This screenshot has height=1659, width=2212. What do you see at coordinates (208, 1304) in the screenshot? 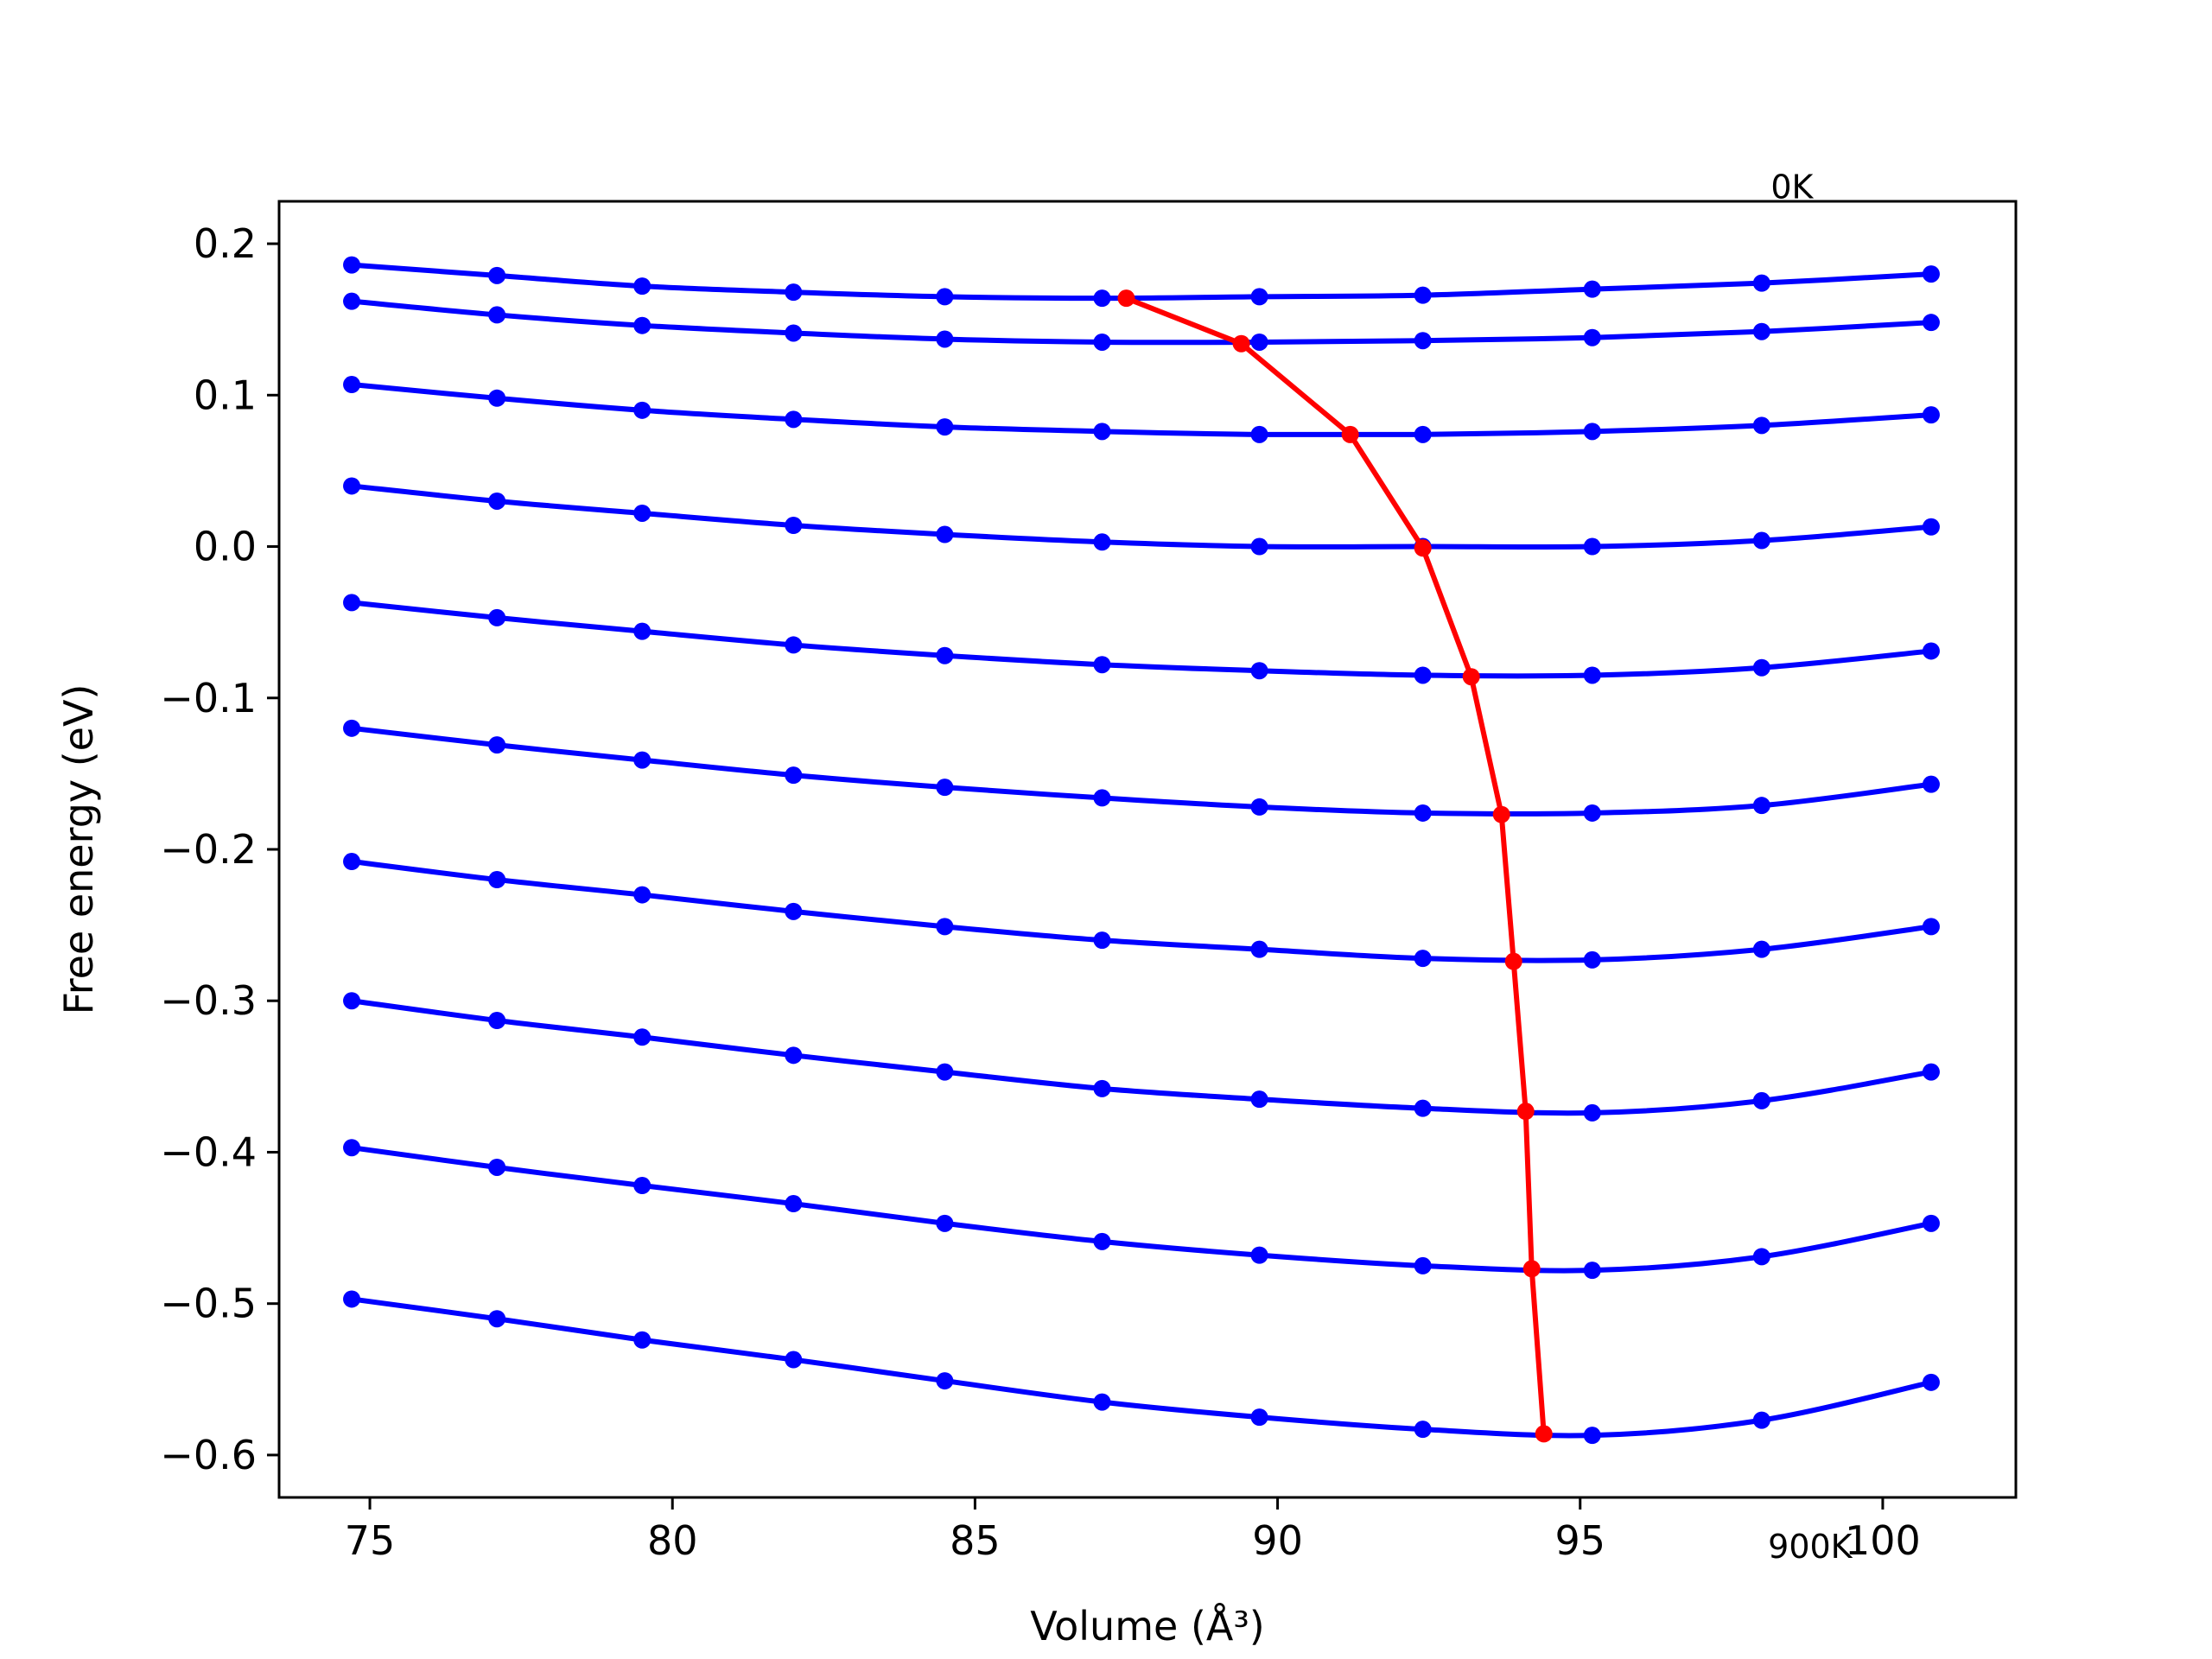
I see `y-tick-label: −0.5` at bounding box center [208, 1304].